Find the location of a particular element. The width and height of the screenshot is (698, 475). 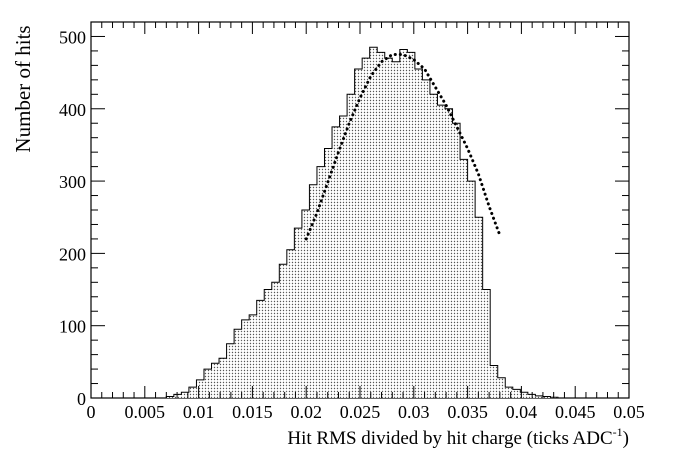

y-tick-label: 200 is located at coordinates (72, 254).